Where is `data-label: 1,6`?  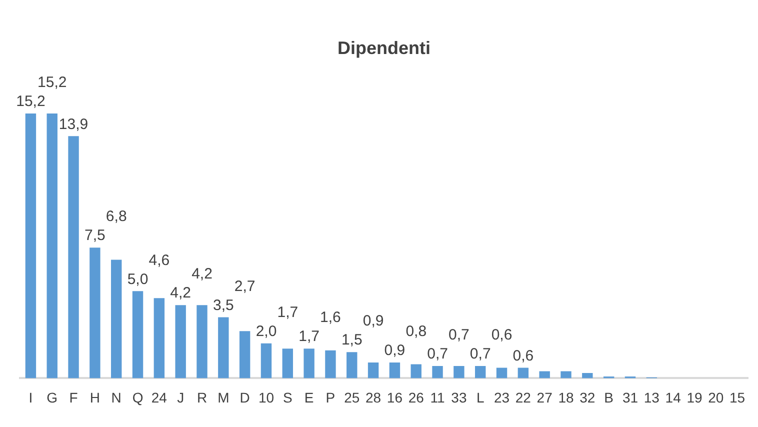 data-label: 1,6 is located at coordinates (330, 317).